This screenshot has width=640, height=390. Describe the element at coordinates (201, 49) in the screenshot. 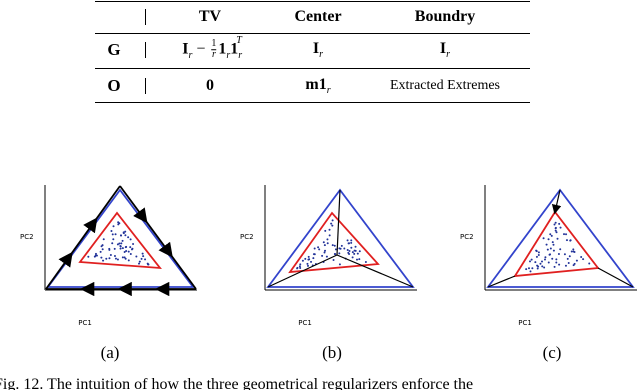

I see `op: −` at that location.